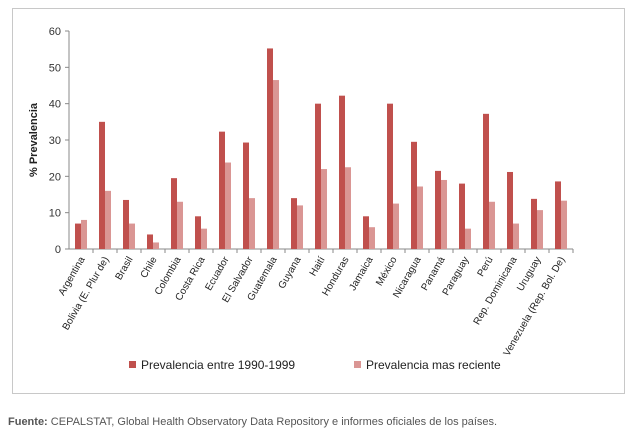 The image size is (633, 443). What do you see at coordinates (55, 141) in the screenshot?
I see `y-tick-label: 30` at bounding box center [55, 141].